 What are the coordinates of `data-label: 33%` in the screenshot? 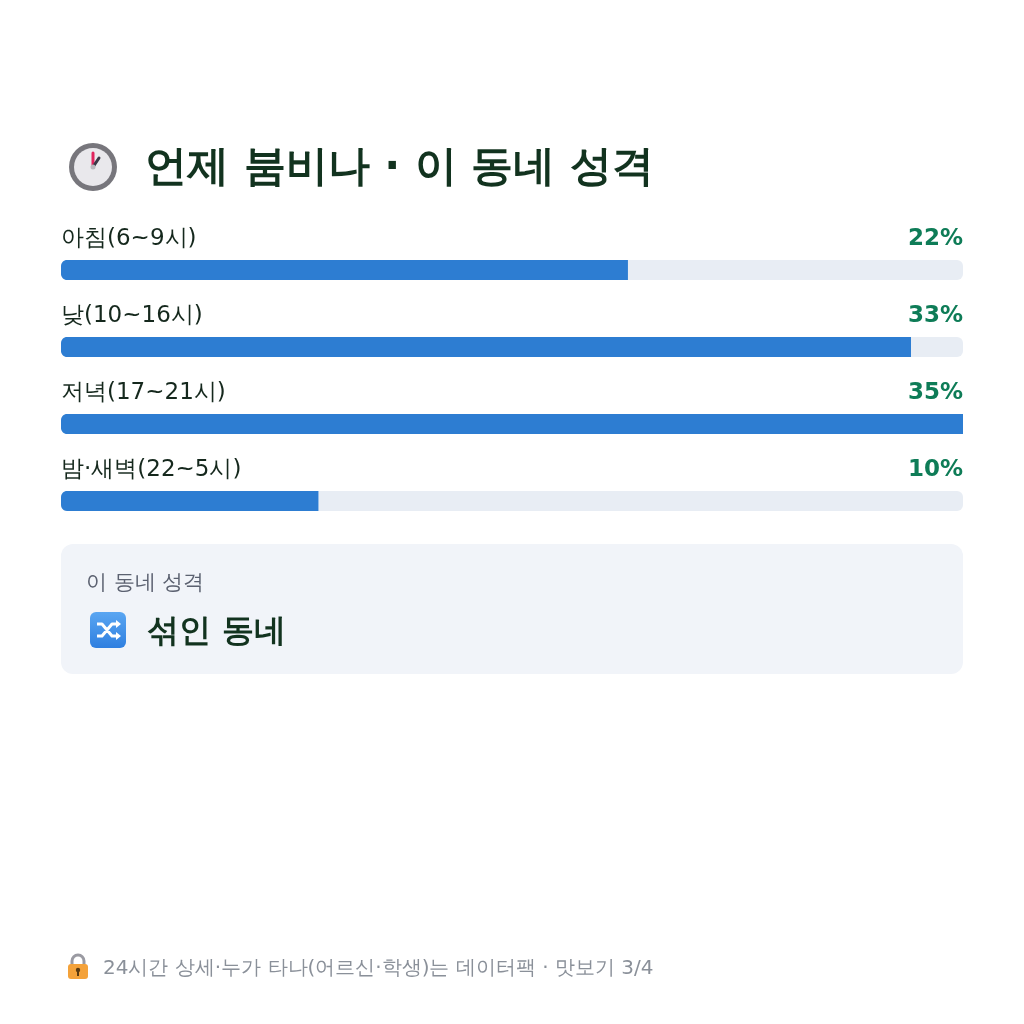 It's located at (935, 314).